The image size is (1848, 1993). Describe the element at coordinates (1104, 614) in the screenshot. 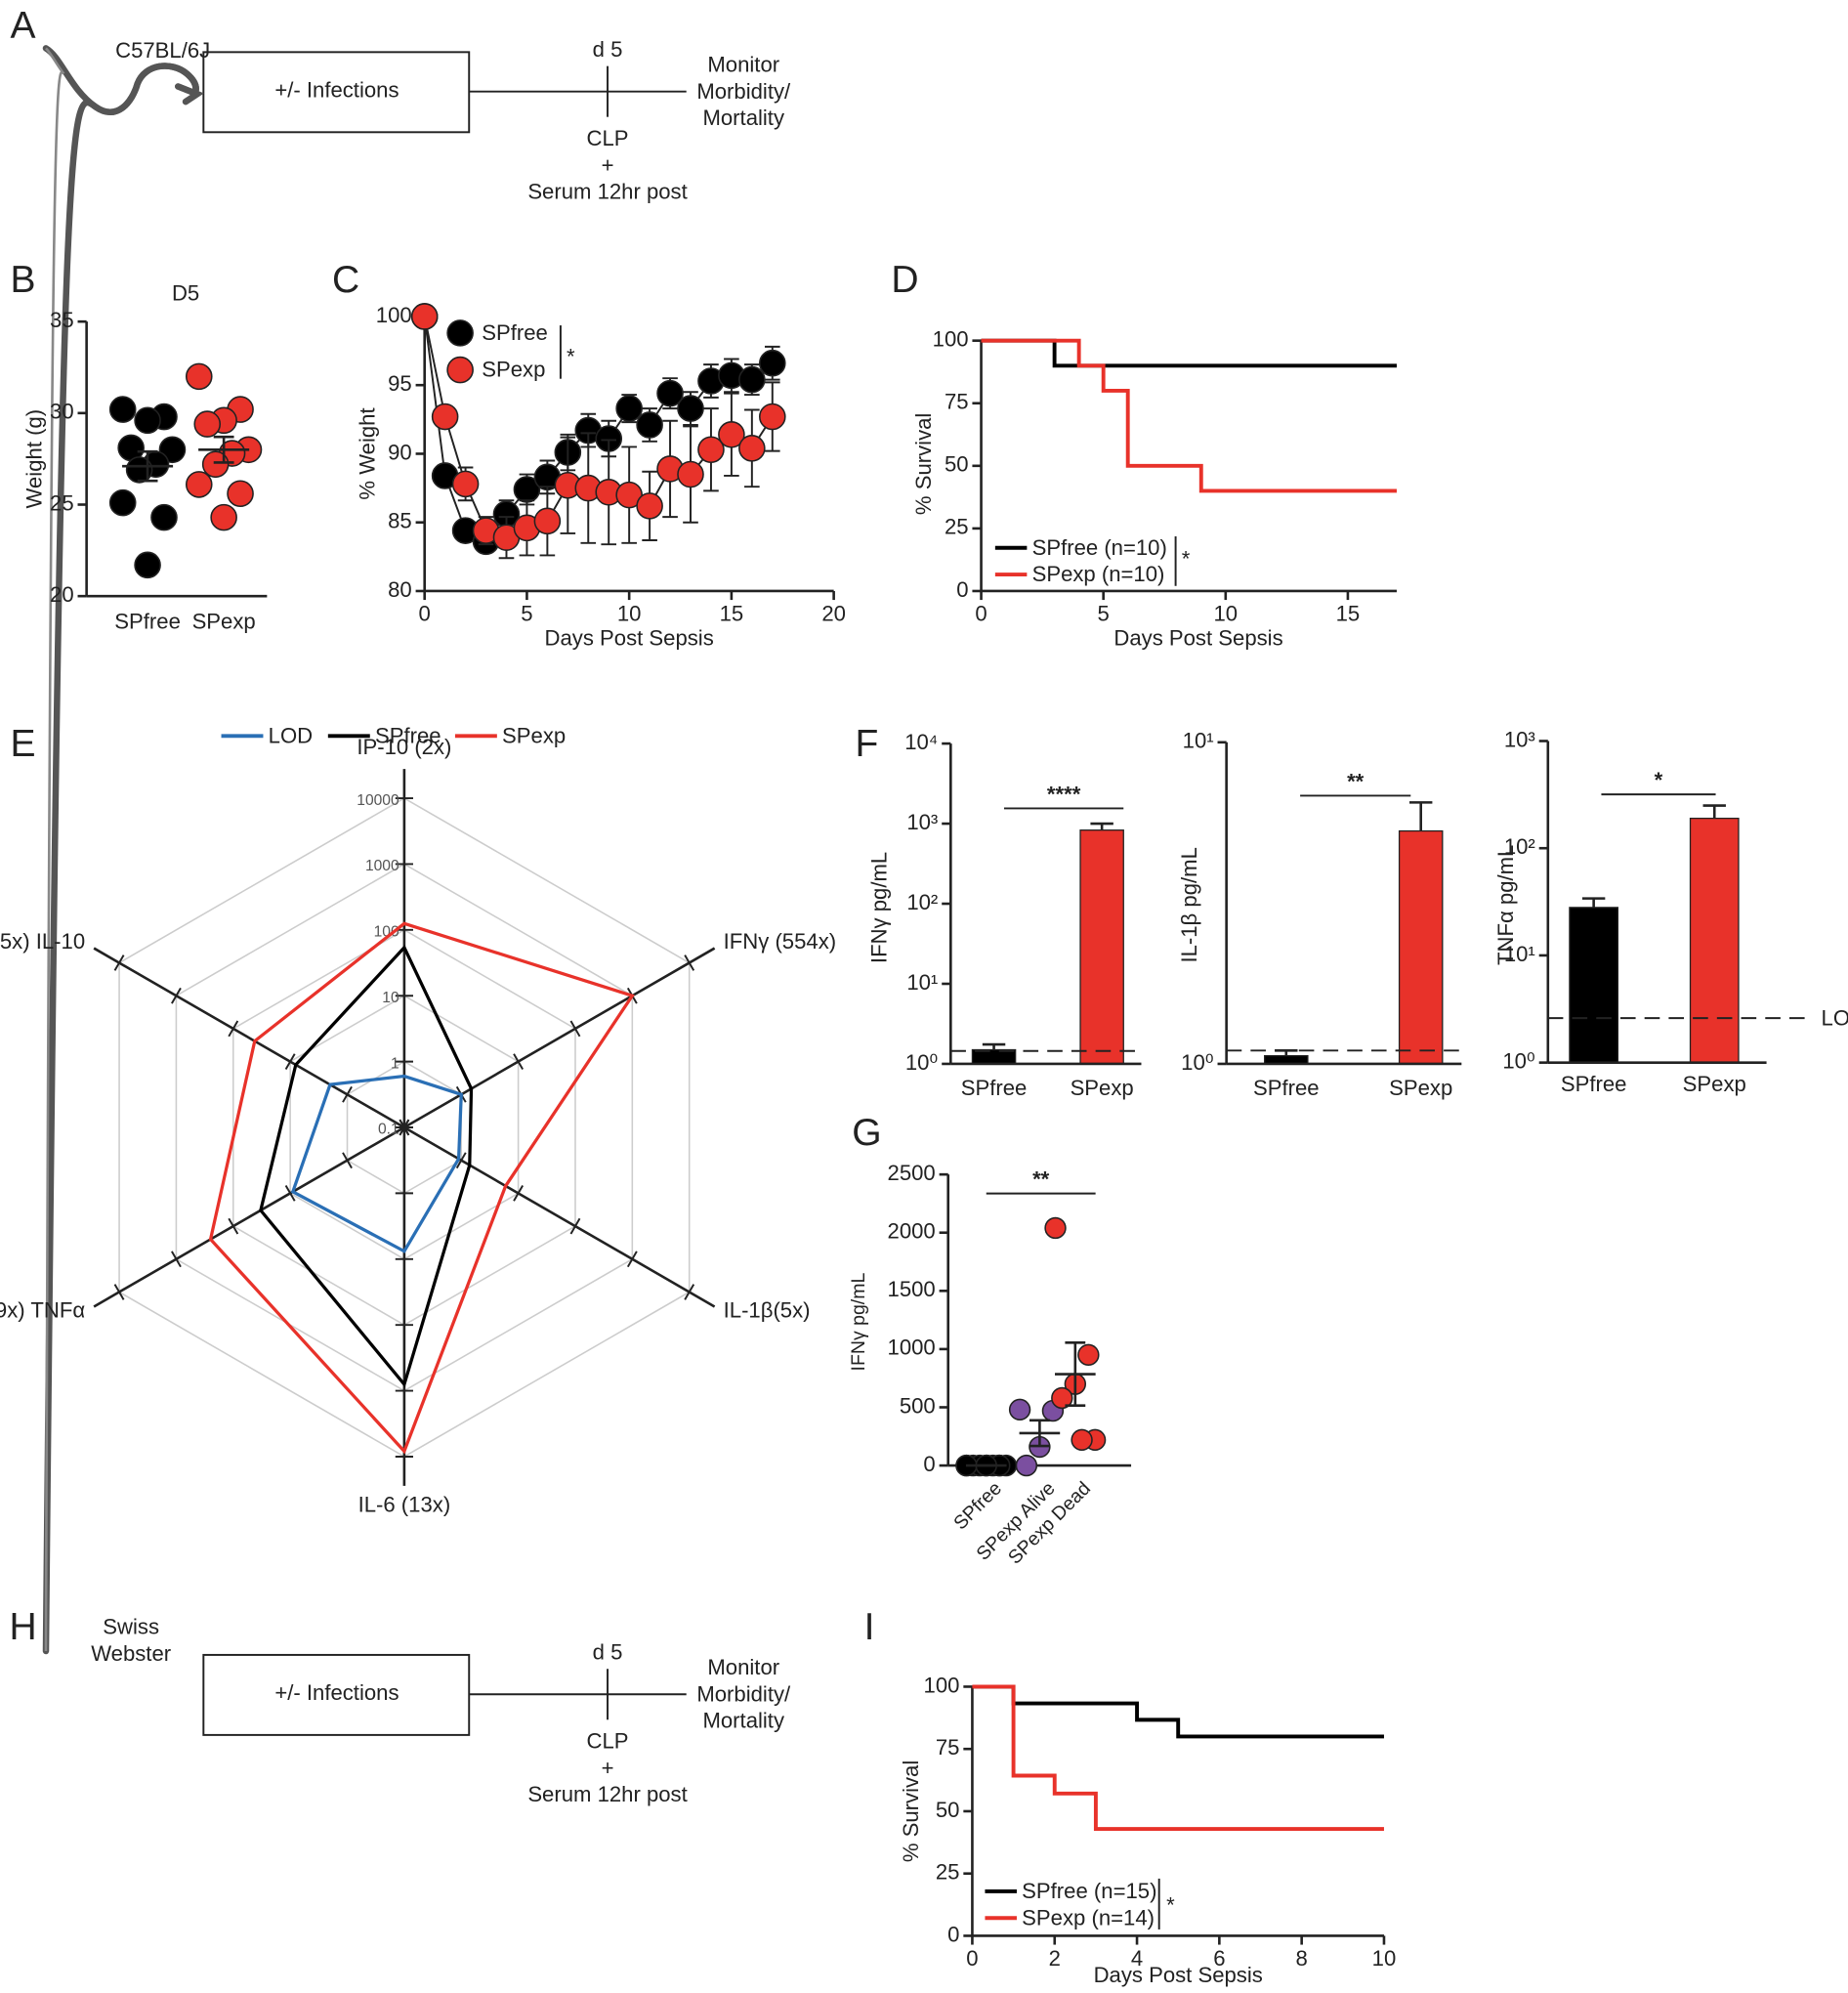

I see `x-tick-label: 5` at that location.